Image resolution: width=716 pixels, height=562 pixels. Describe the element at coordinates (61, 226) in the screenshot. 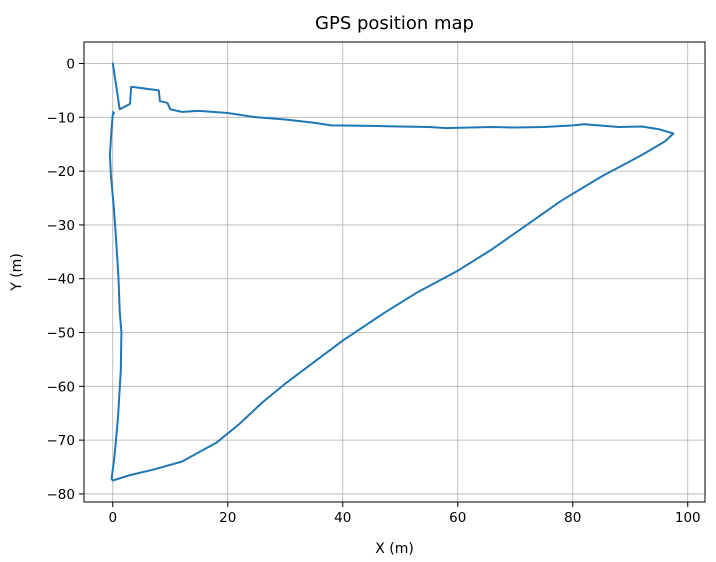

I see `y-tick-label: −30` at that location.